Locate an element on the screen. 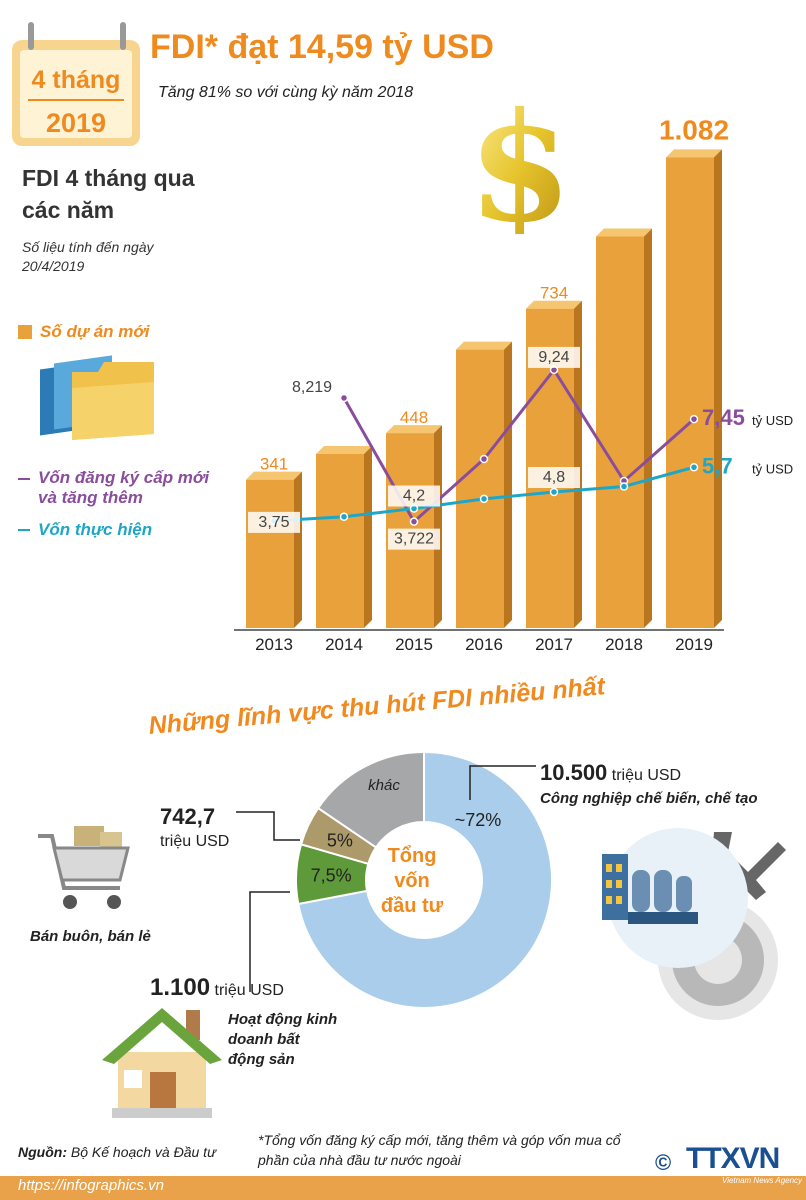  donut-slice-label: khác is located at coordinates (384, 785).